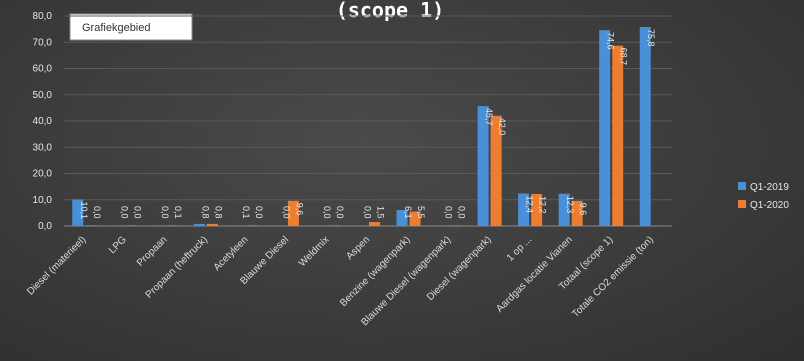  Describe the element at coordinates (152, 251) in the screenshot. I see `x-tick-label: Propaan` at that location.